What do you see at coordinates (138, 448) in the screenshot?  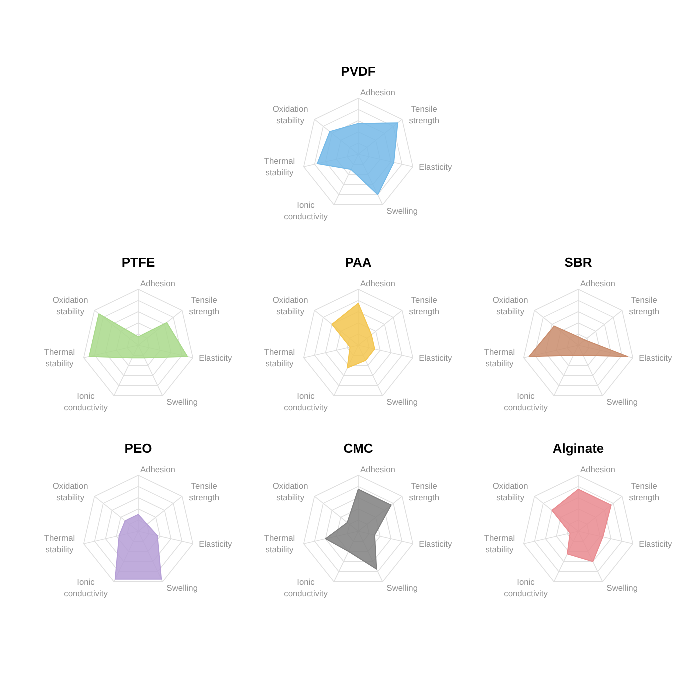 I see `chart-title: PEO` at bounding box center [138, 448].